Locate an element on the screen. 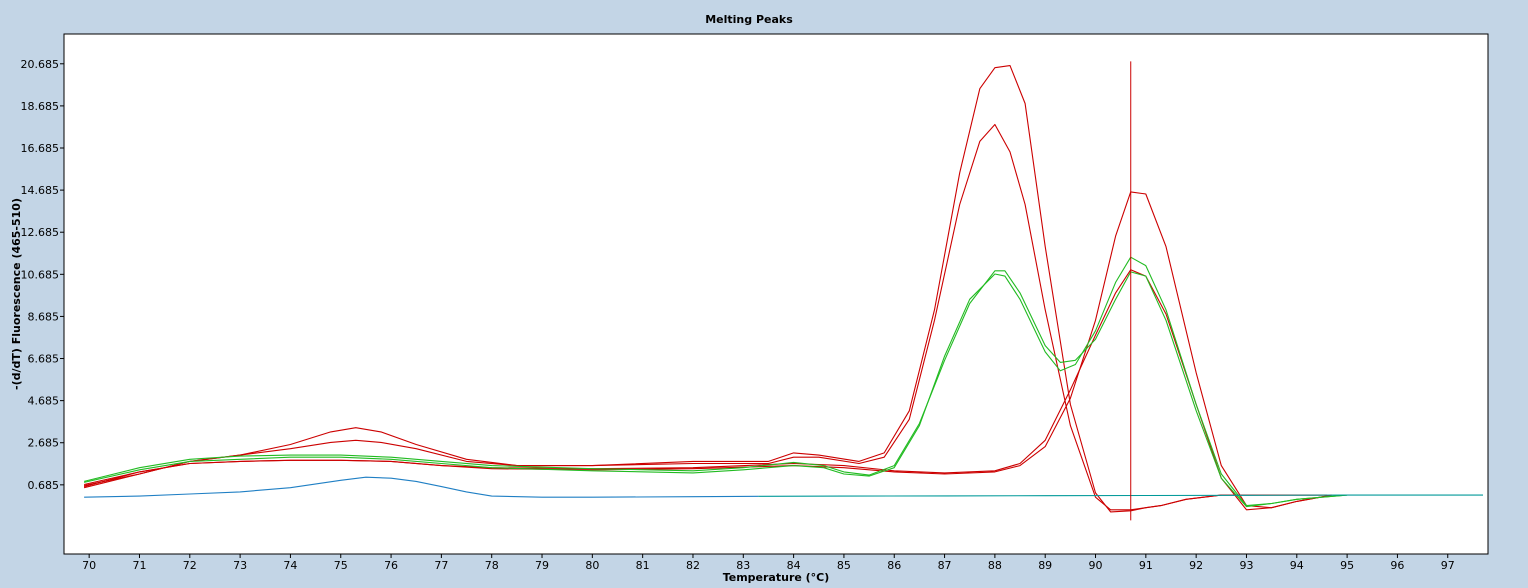 The width and height of the screenshot is (1528, 588). x-tick-label: 96 is located at coordinates (1397, 565).